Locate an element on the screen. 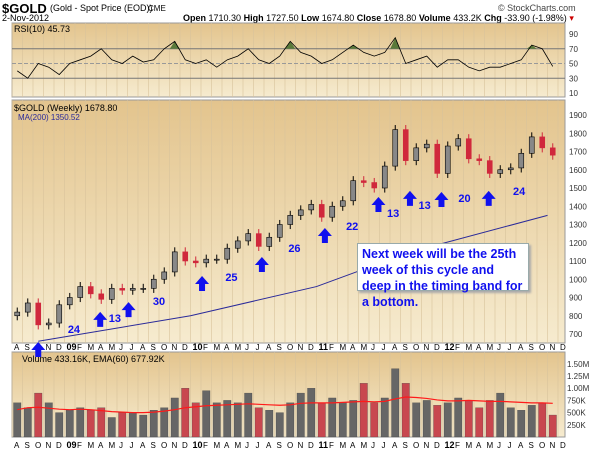  cycle-length-label: 30 is located at coordinates (159, 302).